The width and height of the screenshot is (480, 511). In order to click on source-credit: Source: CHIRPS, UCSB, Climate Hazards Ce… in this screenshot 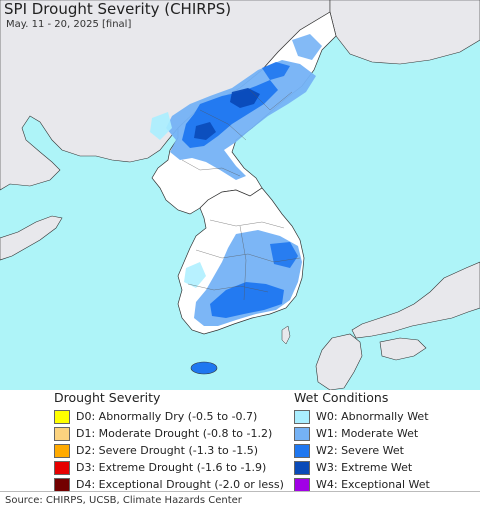, I will do `click(123, 500)`.